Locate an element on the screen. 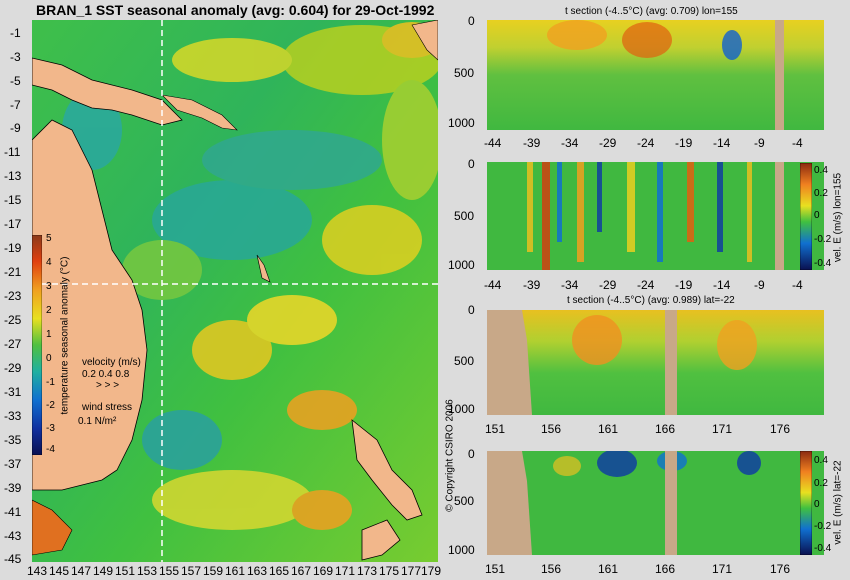  colorbar-tick: -3 is located at coordinates (50, 428).